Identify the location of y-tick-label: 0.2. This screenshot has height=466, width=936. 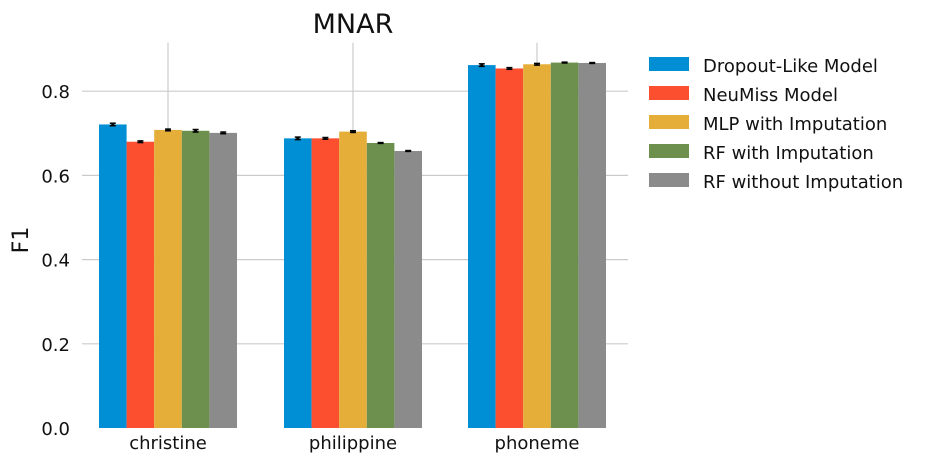
(55, 345).